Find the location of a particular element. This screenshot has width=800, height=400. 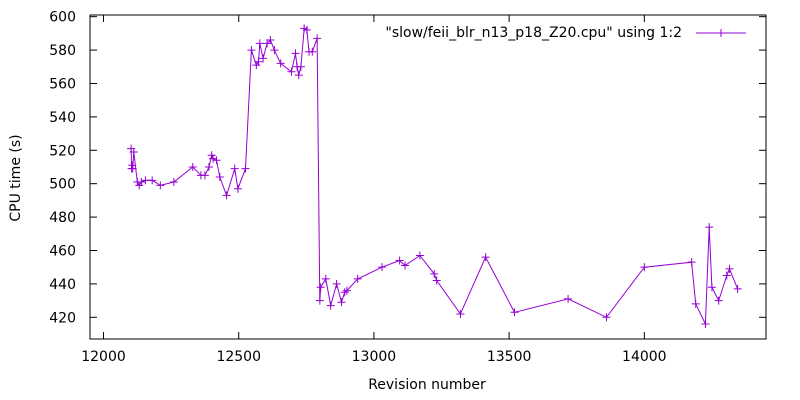

y-tick-label: 600 is located at coordinates (62, 18).